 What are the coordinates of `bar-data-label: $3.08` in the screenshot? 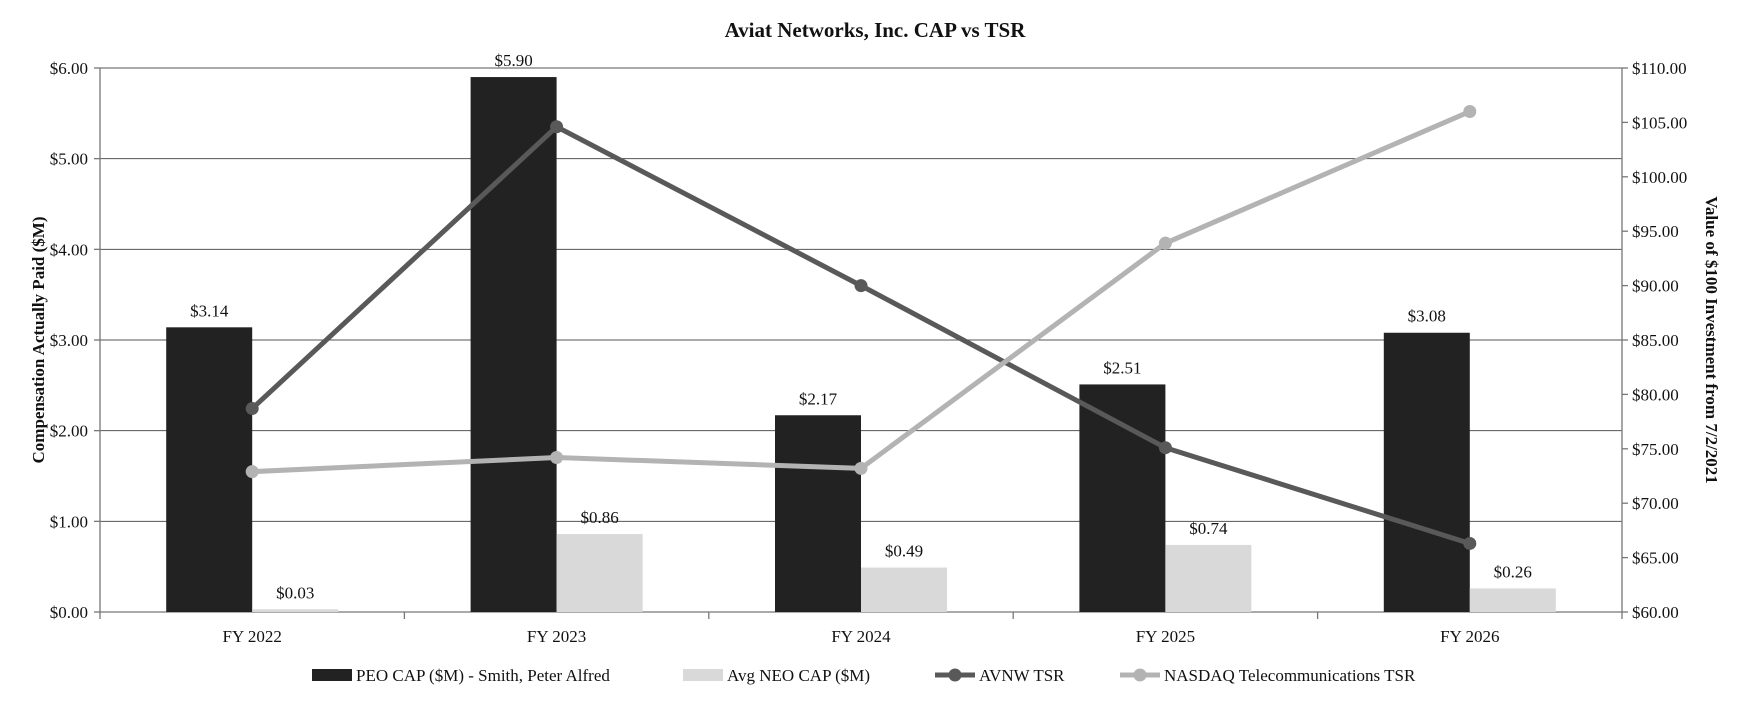 It's located at (1427, 316).